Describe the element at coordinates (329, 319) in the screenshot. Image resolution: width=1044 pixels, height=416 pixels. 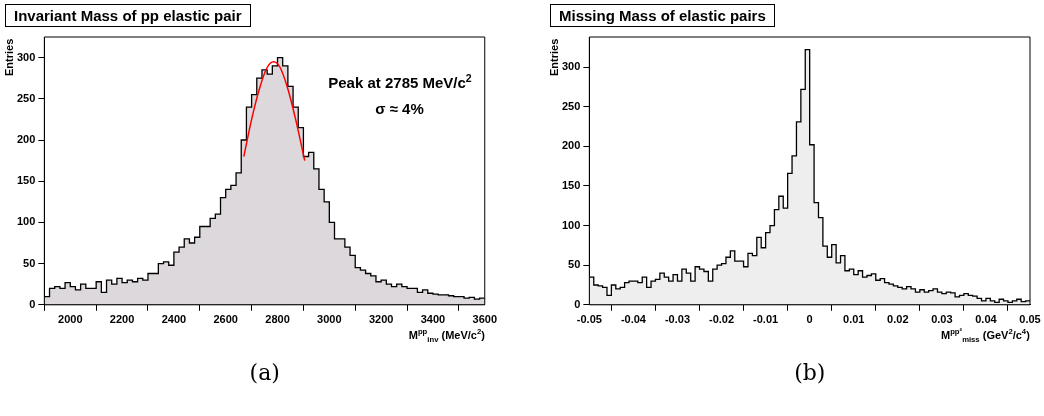
I see `x-tick-label: 3000` at that location.